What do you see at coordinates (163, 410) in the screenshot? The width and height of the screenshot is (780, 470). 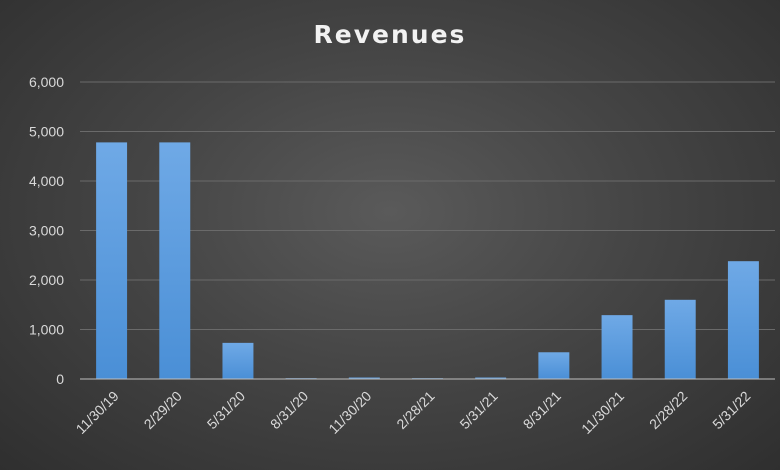 I see `x-tick-label: 2/29/20` at bounding box center [163, 410].